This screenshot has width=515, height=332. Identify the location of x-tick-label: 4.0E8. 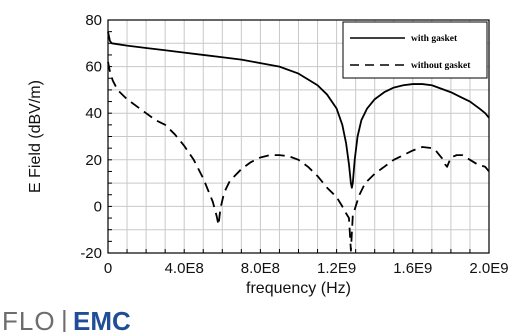
(184, 268).